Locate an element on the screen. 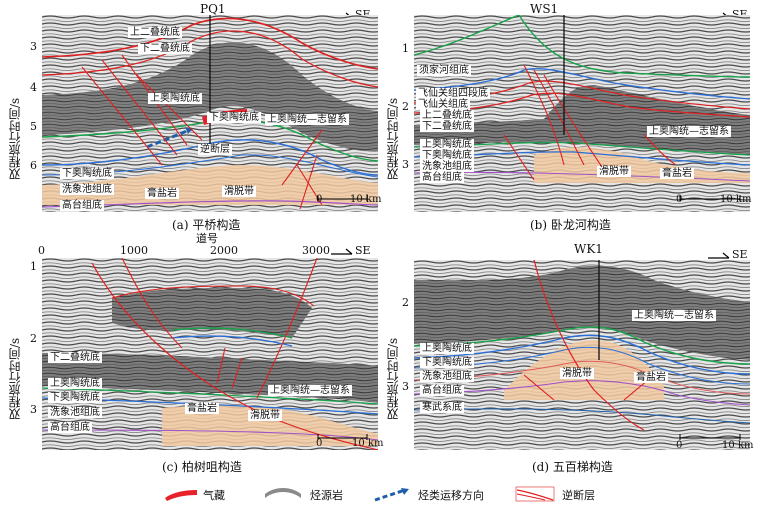 This screenshot has height=510, width=761. horizon-label: 须家河组底 is located at coordinates (444, 70).